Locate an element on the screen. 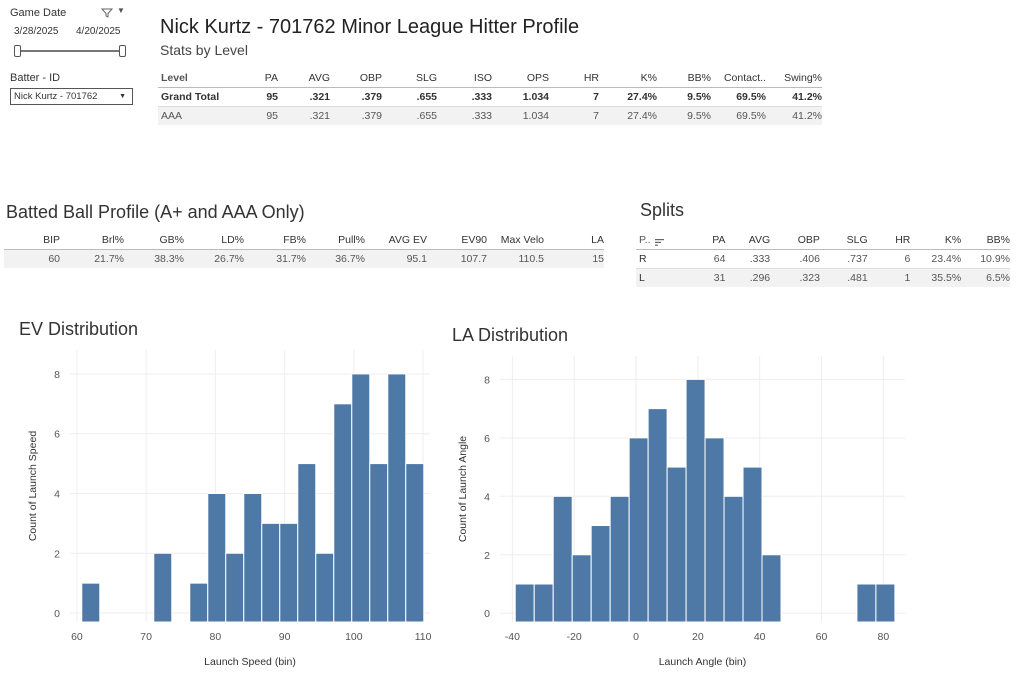 The height and width of the screenshot is (674, 1016). splits-title: Splits is located at coordinates (662, 210).